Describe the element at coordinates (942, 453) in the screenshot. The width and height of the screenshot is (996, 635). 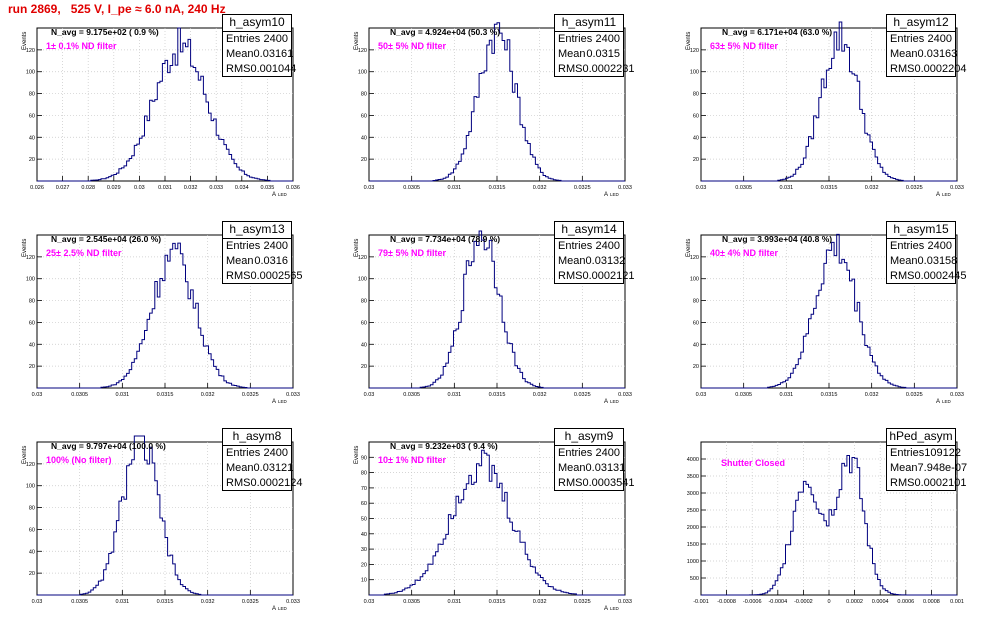
I see `stats-value-entries: 109122` at that location.